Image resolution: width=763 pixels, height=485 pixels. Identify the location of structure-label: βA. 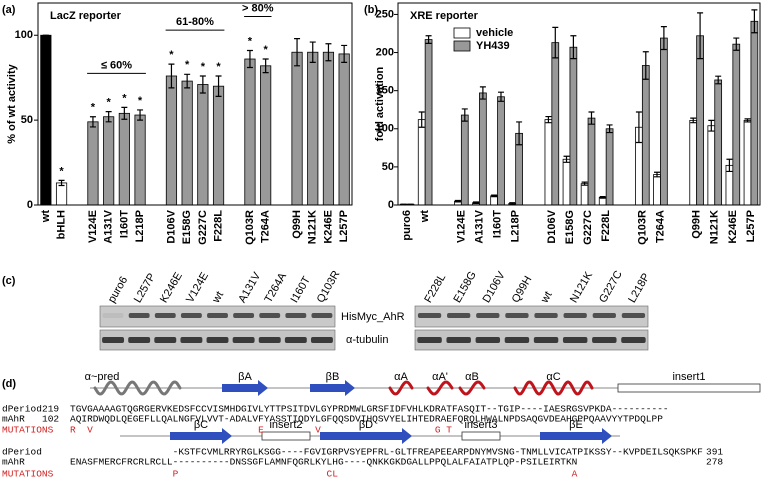
(245, 377).